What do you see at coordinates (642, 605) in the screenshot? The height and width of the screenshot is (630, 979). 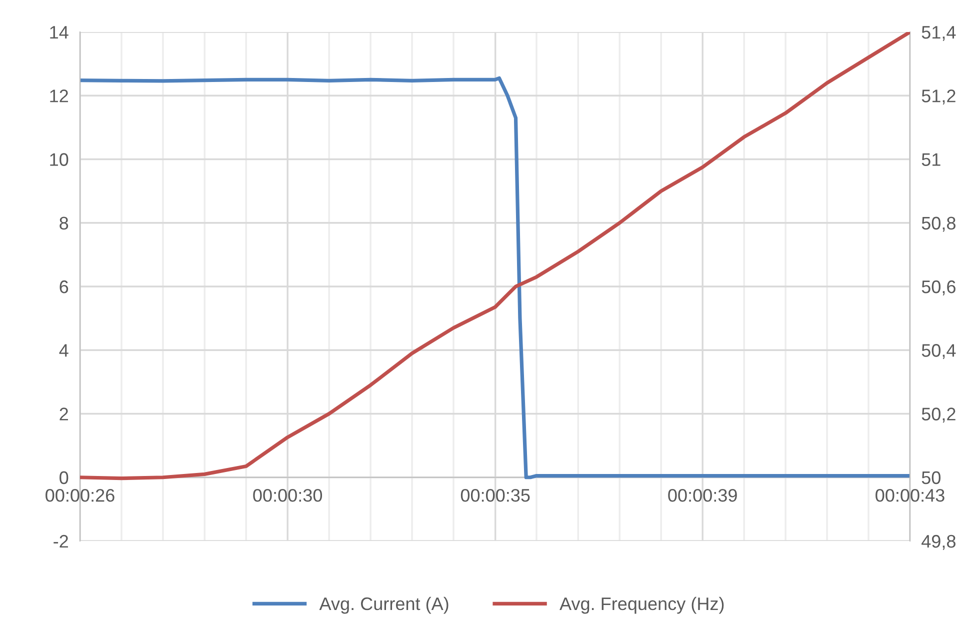 I see `legend-label: Avg. Frequency (Hz)` at bounding box center [642, 605].